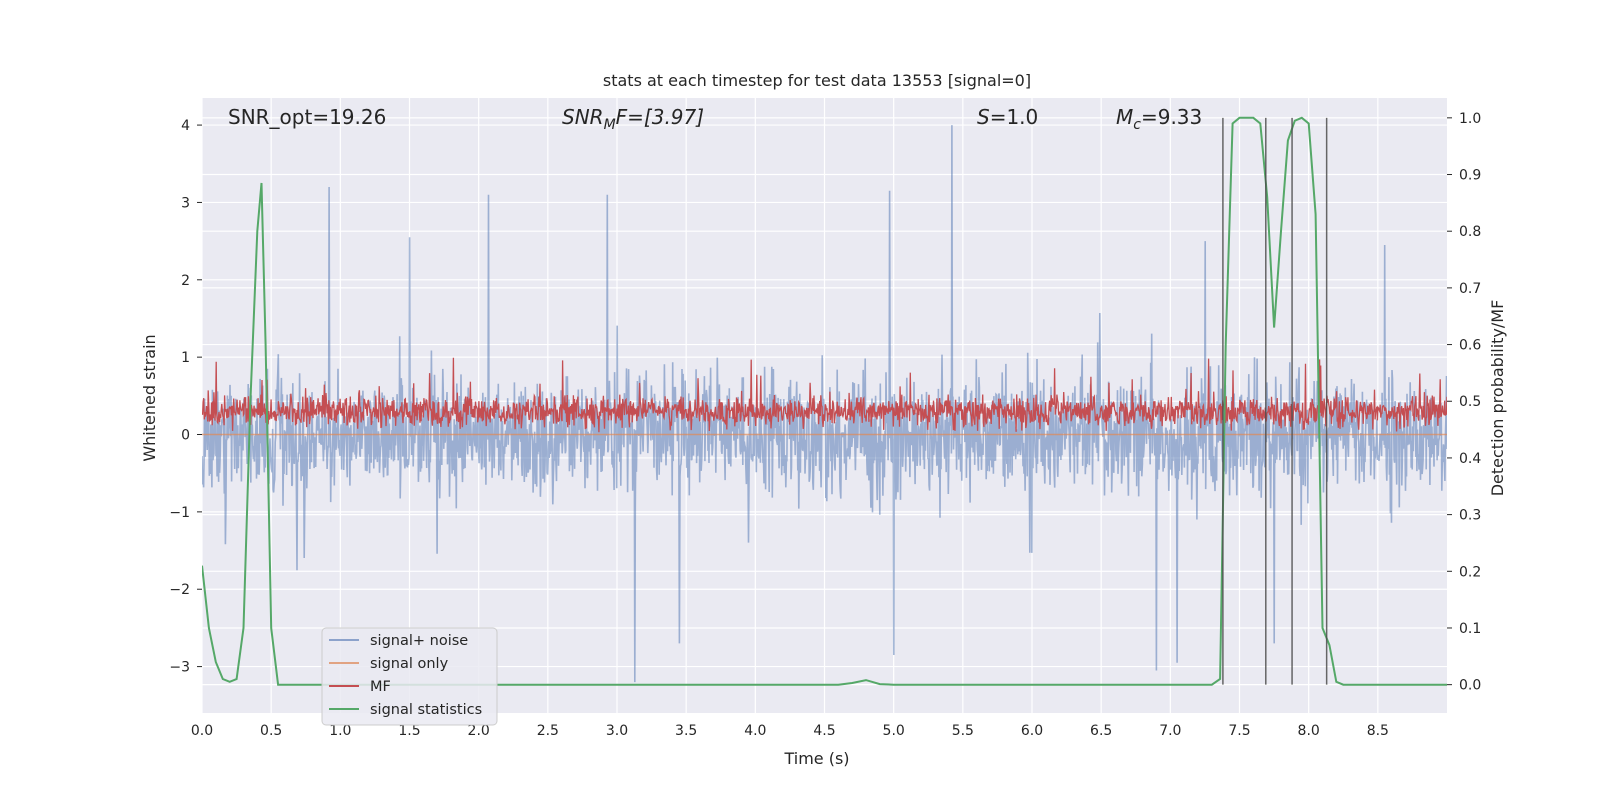 The height and width of the screenshot is (800, 1600). What do you see at coordinates (185, 397) in the screenshot?
I see `y-axis-ticks: −3 −2 −1 0 1 2 3 4` at bounding box center [185, 397].